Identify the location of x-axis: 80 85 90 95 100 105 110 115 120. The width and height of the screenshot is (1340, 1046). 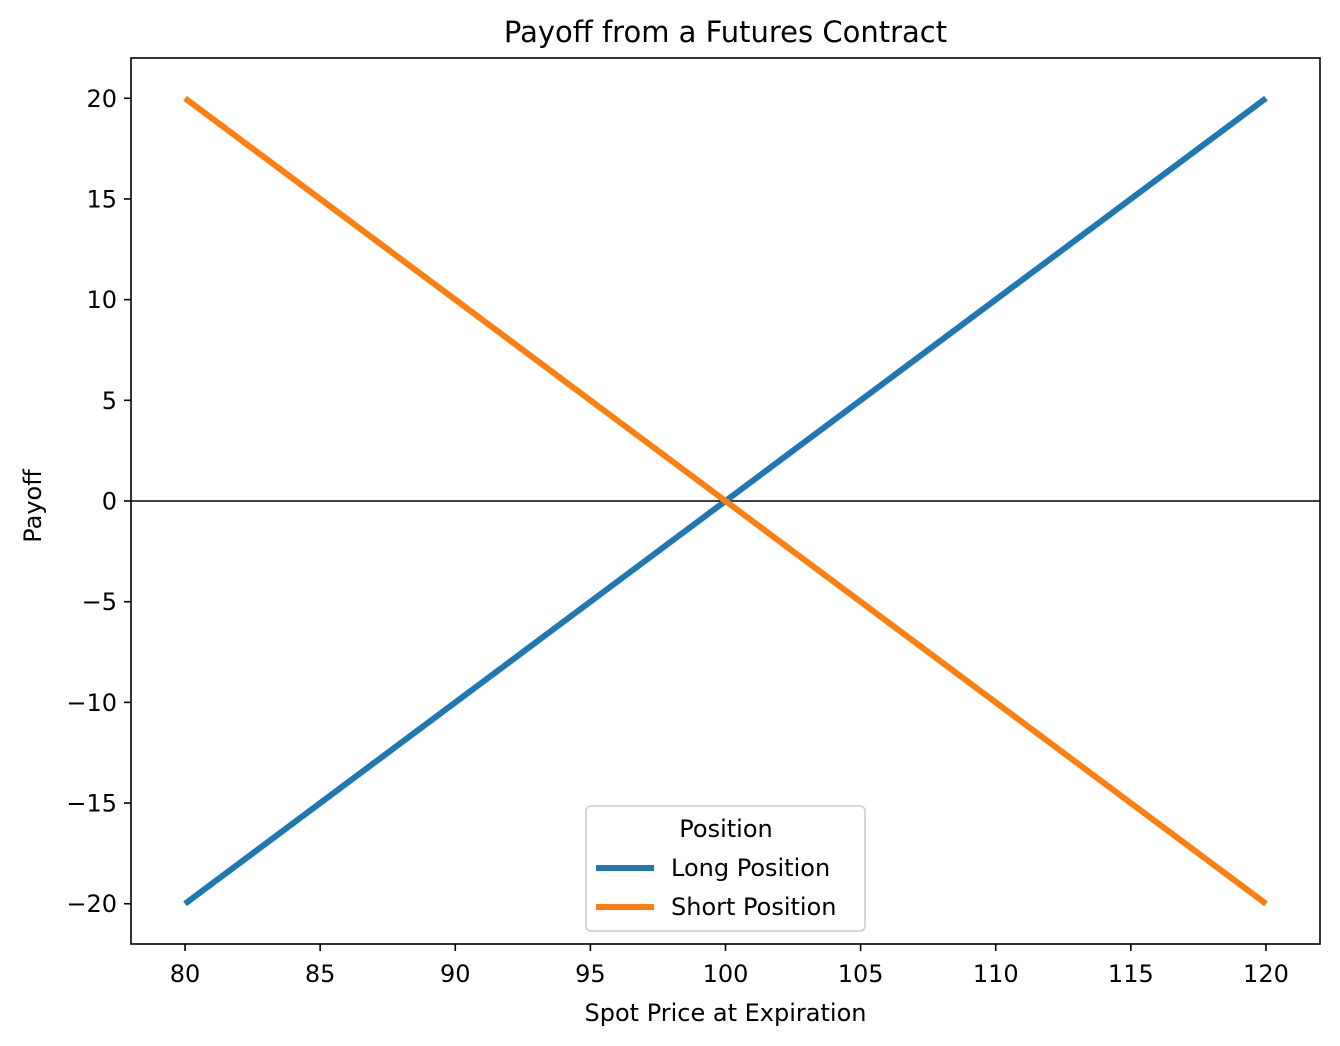
(729, 966).